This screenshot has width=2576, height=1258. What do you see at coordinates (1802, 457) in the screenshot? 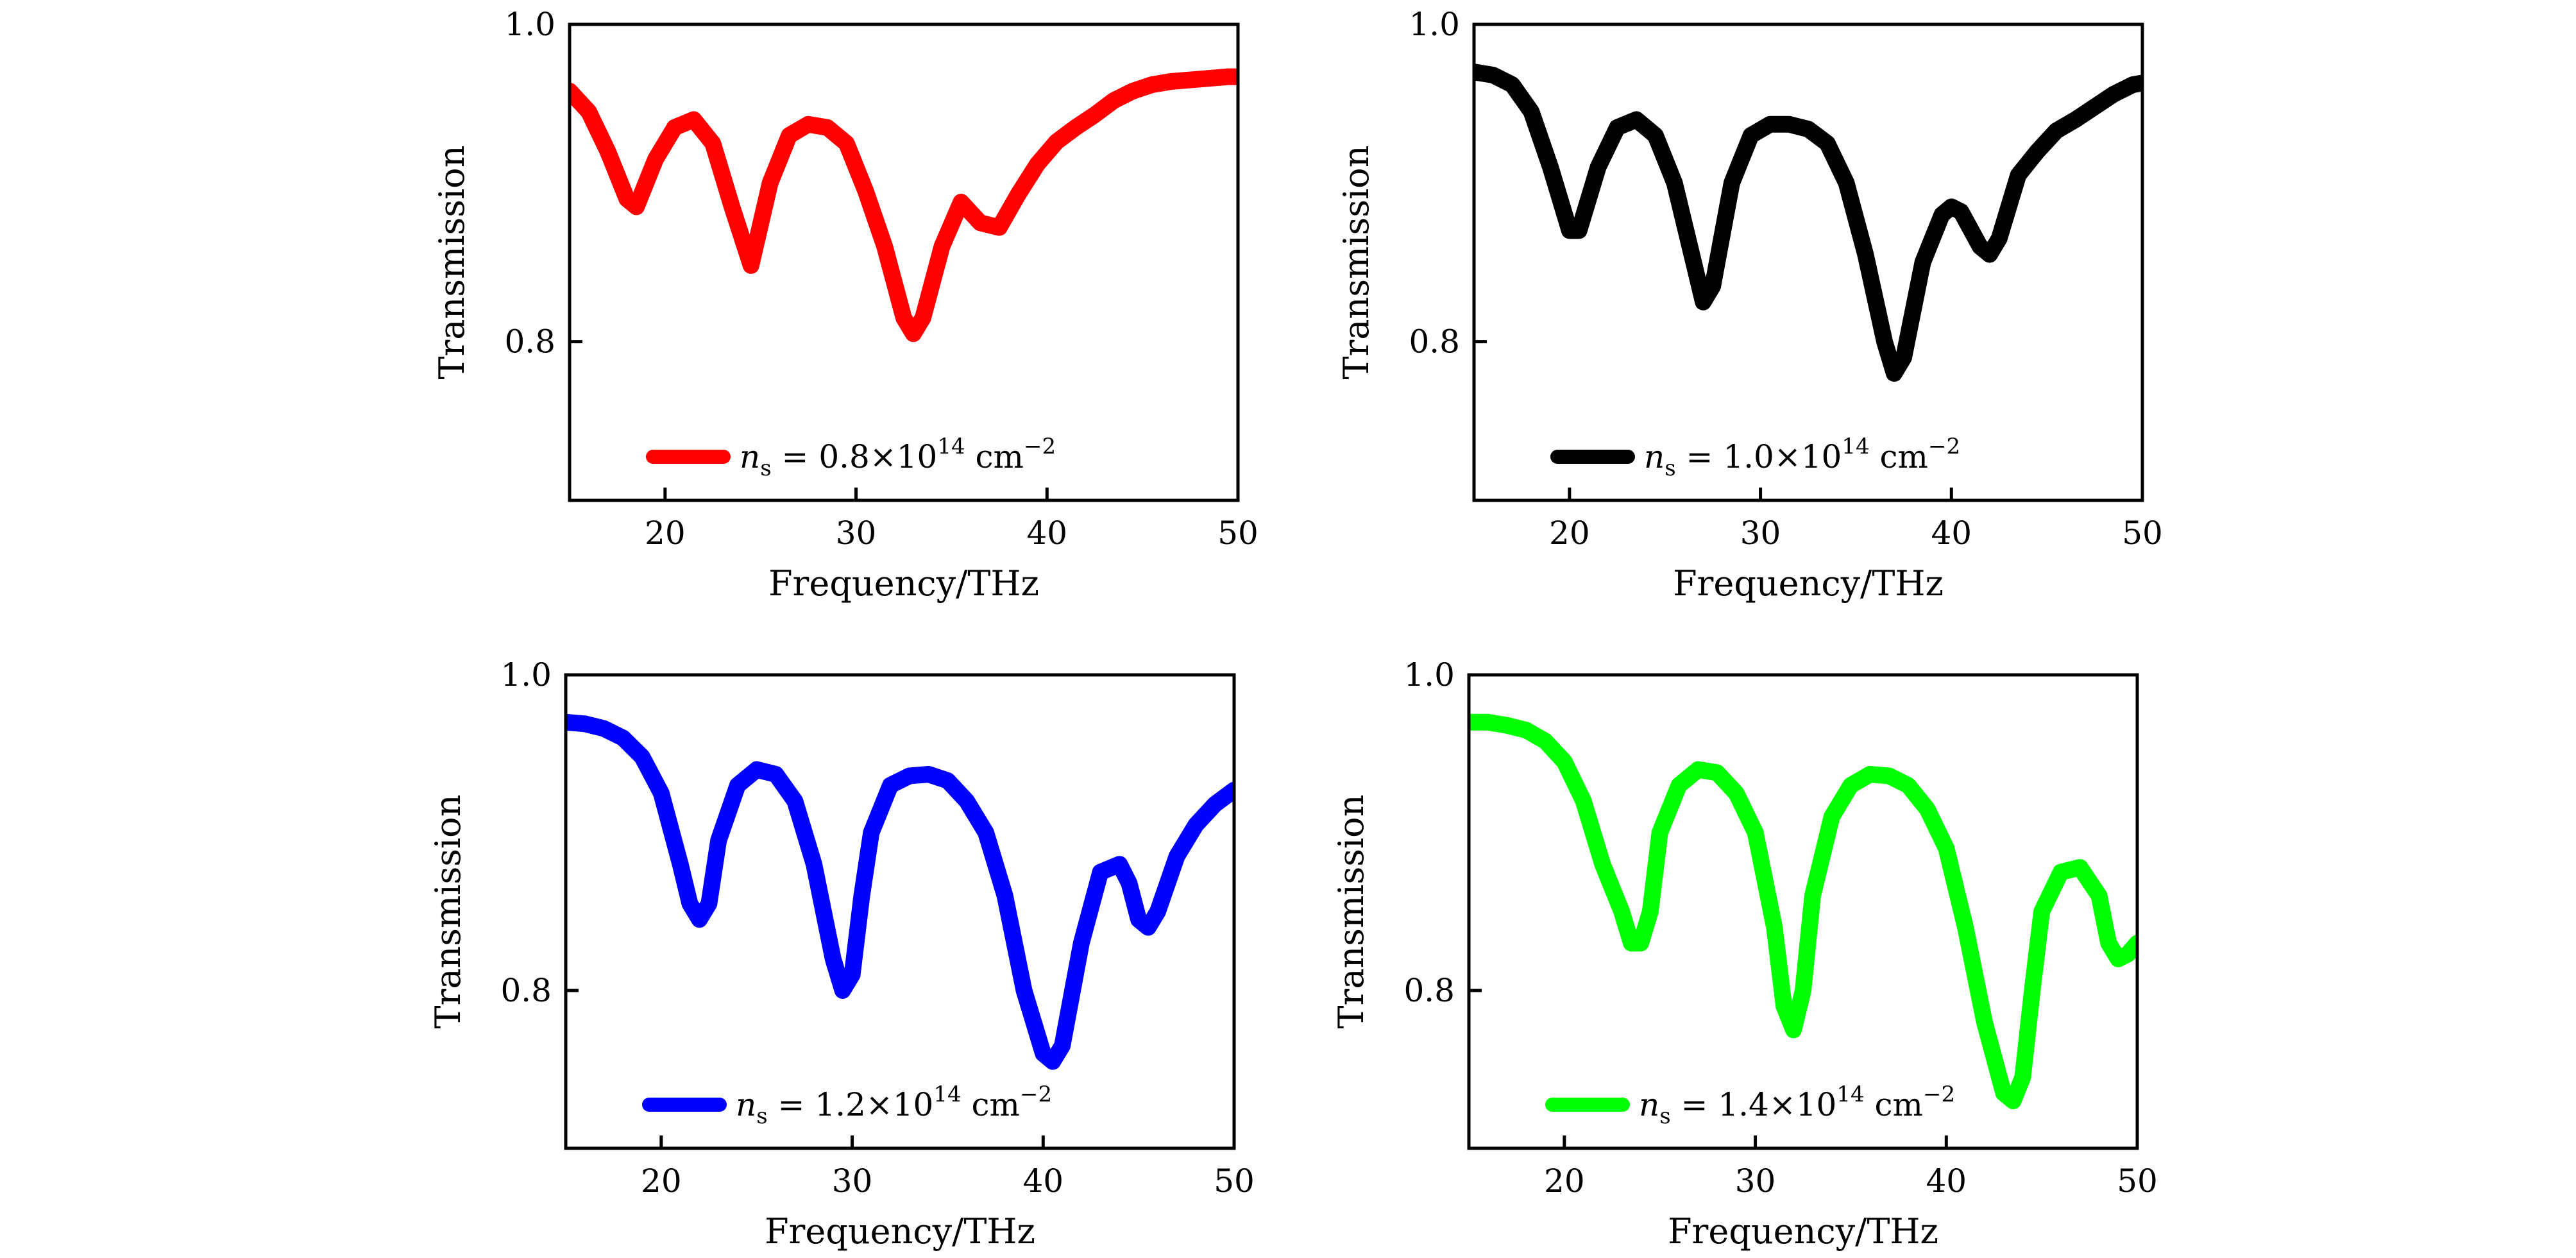
I see `legend-label: ns = 1.0×1014 cm−2` at bounding box center [1802, 457].